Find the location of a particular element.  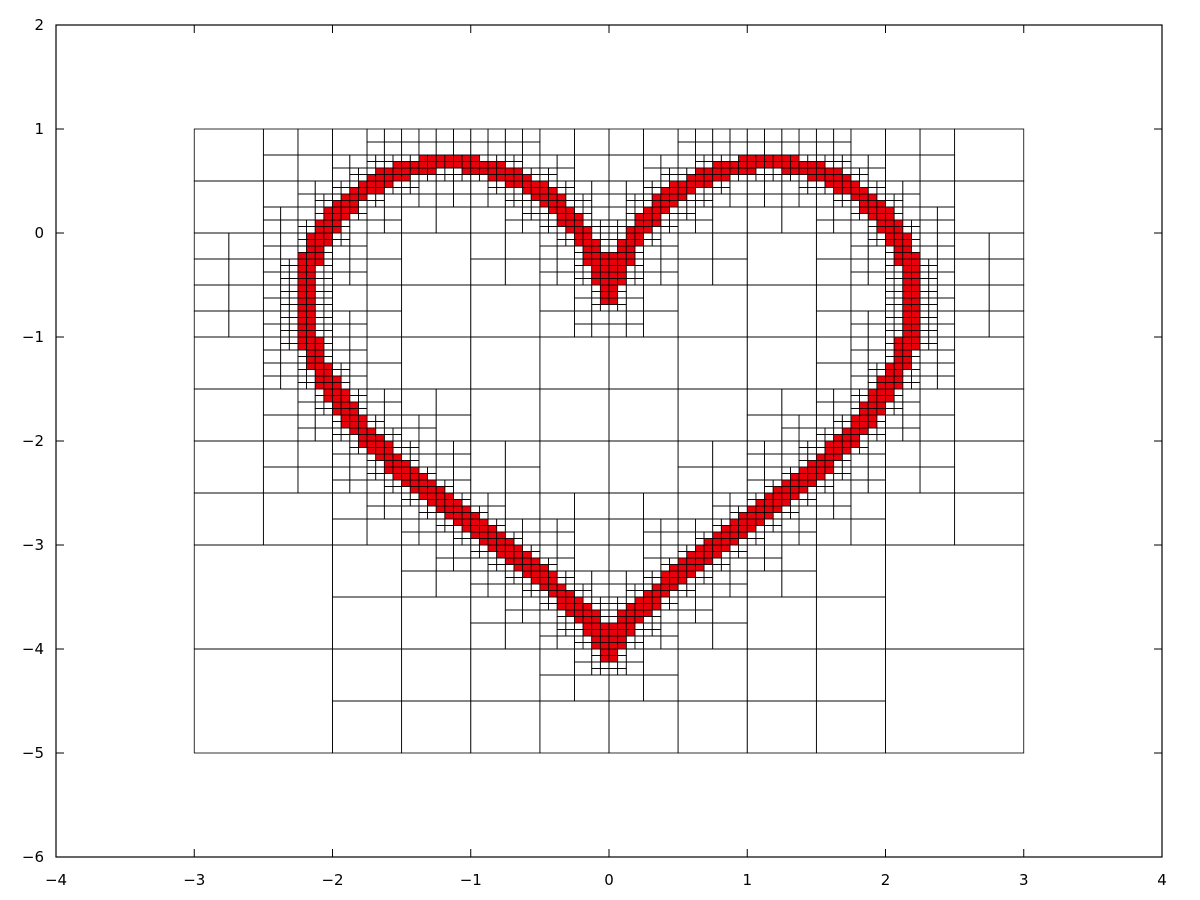

y-tick-label: 0 is located at coordinates (39, 233).